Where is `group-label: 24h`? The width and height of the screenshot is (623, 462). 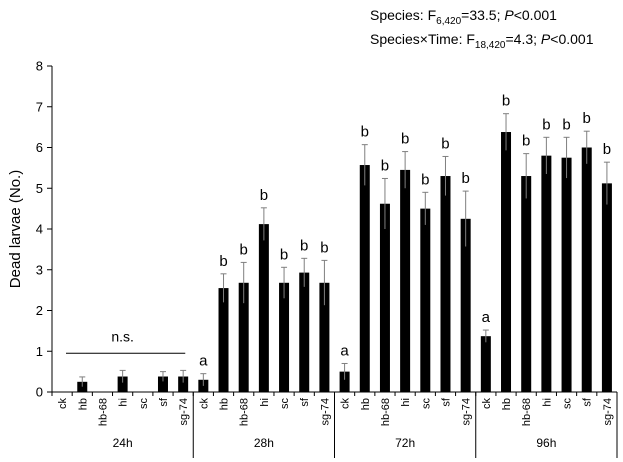 group-label: 24h is located at coordinates (123, 443).